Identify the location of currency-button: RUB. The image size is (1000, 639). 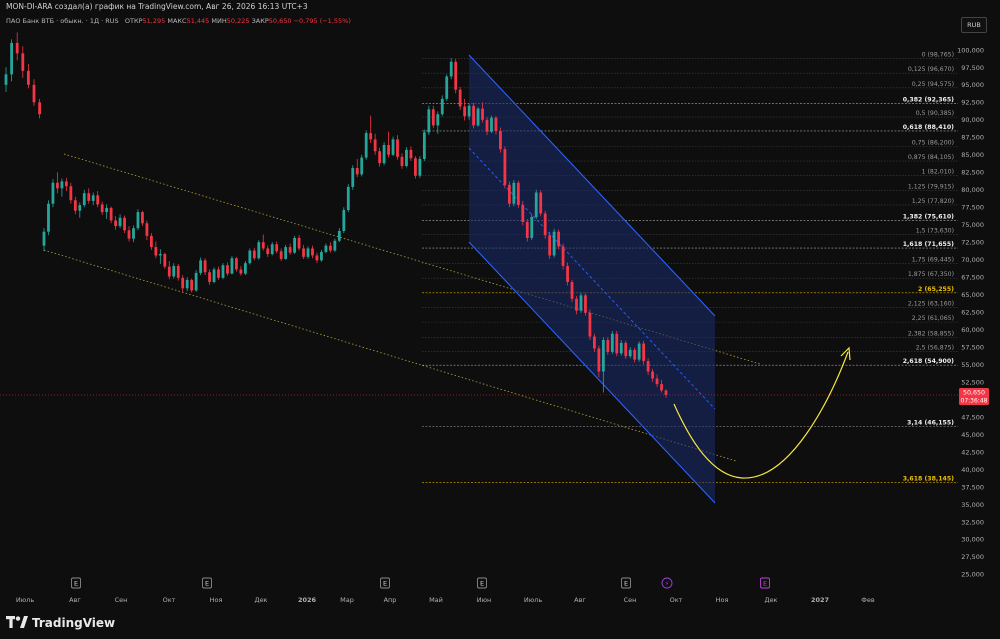
(974, 25).